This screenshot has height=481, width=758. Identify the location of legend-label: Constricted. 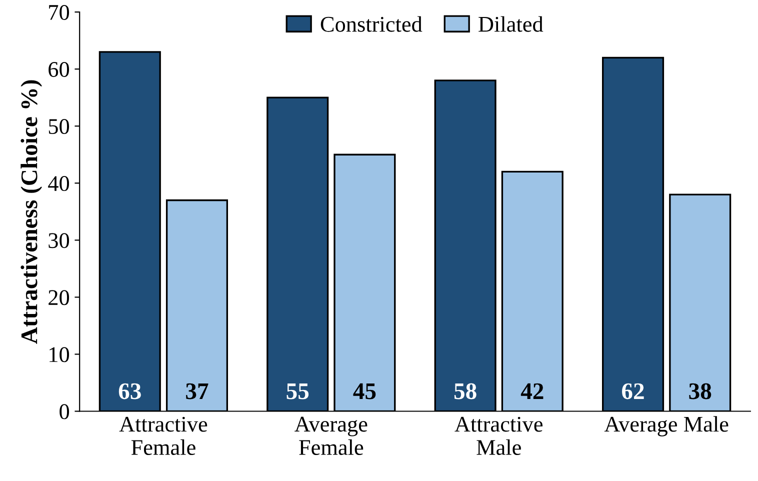
(371, 24).